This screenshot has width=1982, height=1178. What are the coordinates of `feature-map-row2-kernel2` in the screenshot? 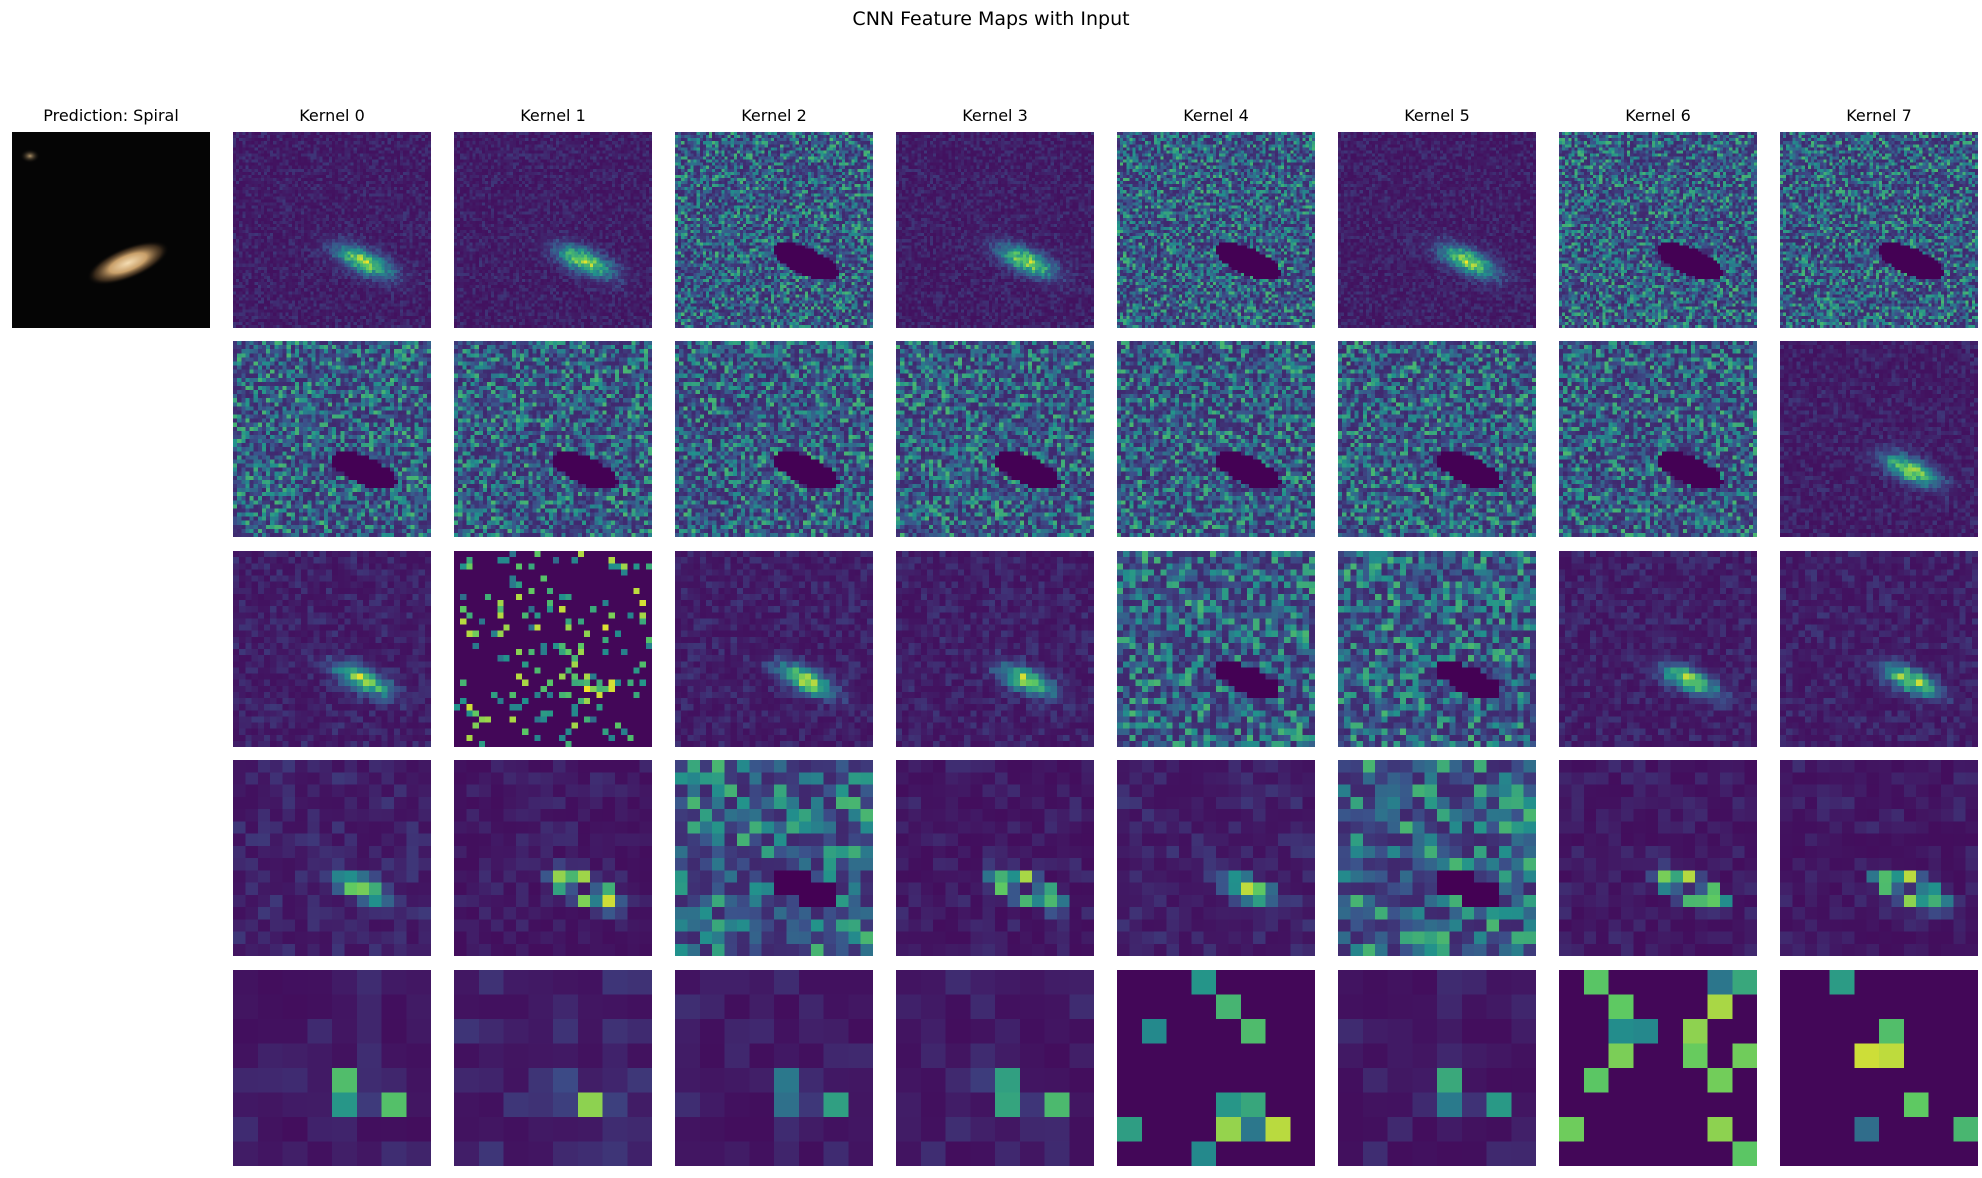 It's located at (774, 649).